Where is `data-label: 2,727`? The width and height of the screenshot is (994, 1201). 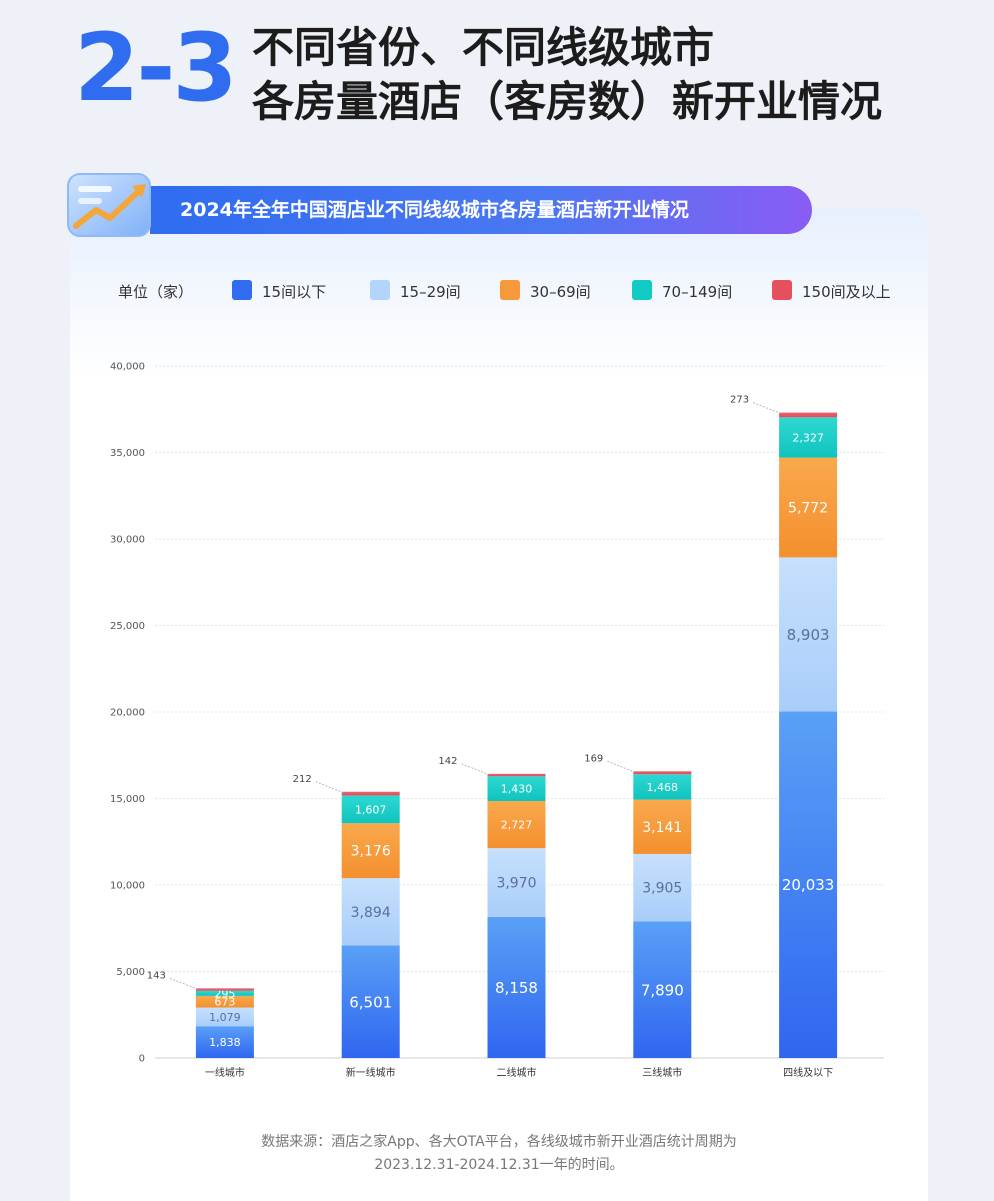 data-label: 2,727 is located at coordinates (517, 825).